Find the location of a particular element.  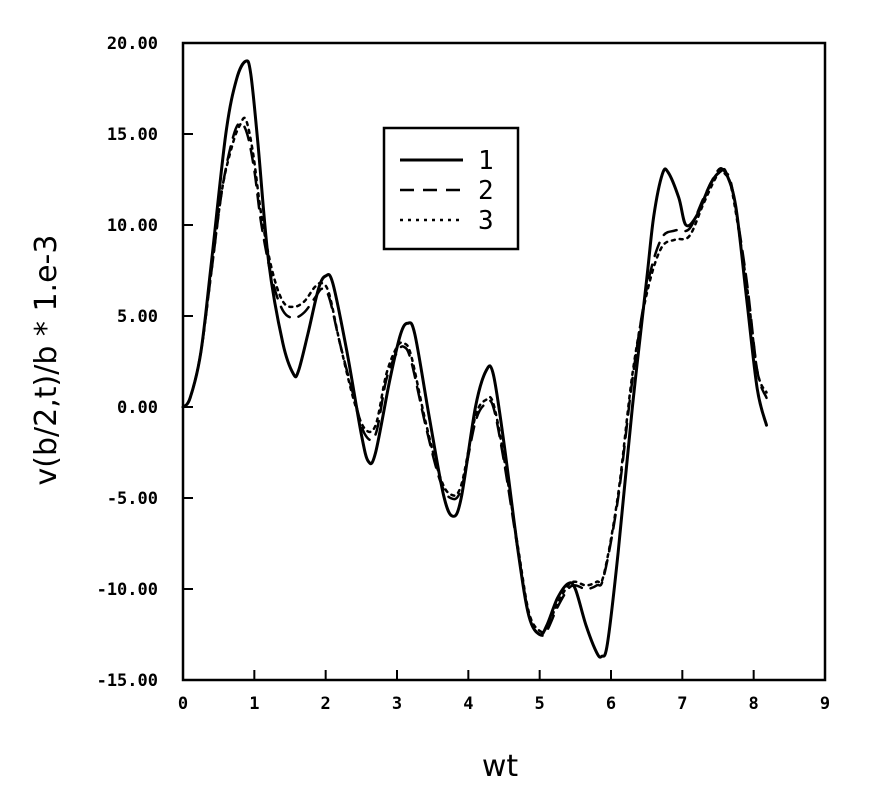

legend-label-2: 2 is located at coordinates (486, 191).